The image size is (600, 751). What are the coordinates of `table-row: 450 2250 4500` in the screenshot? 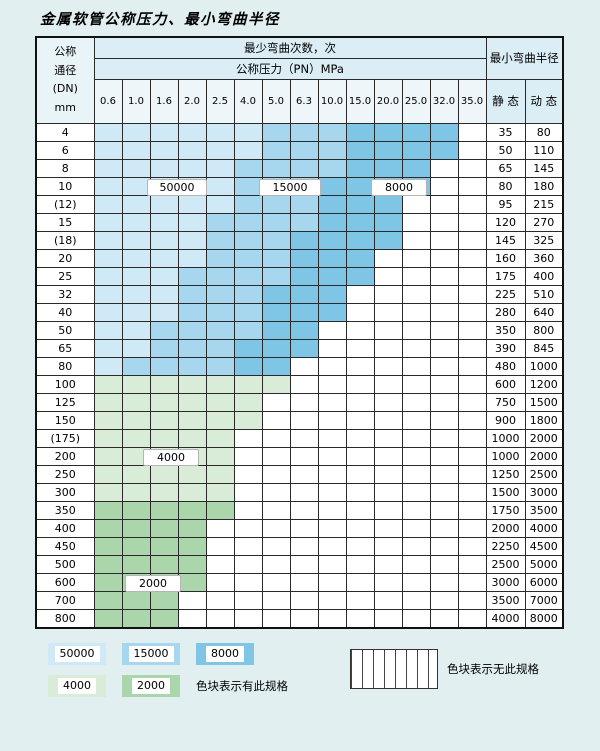 It's located at (299, 546).